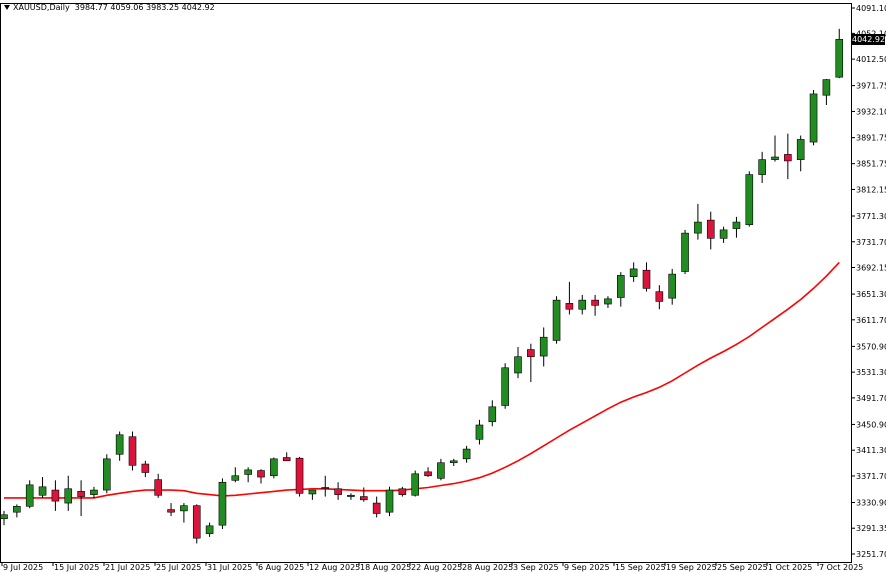 This screenshot has height=572, width=886. Describe the element at coordinates (871, 398) in the screenshot. I see `price-tick-label: 3491.70` at that location.